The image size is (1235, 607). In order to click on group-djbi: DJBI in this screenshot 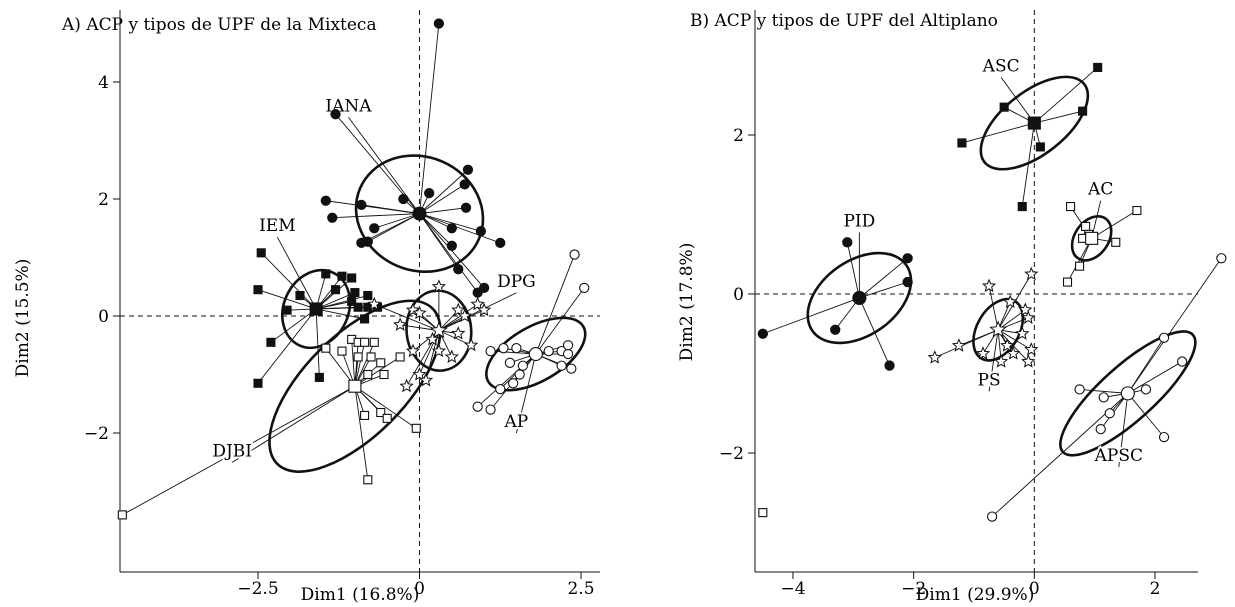, I will do `click(279, 409)`.